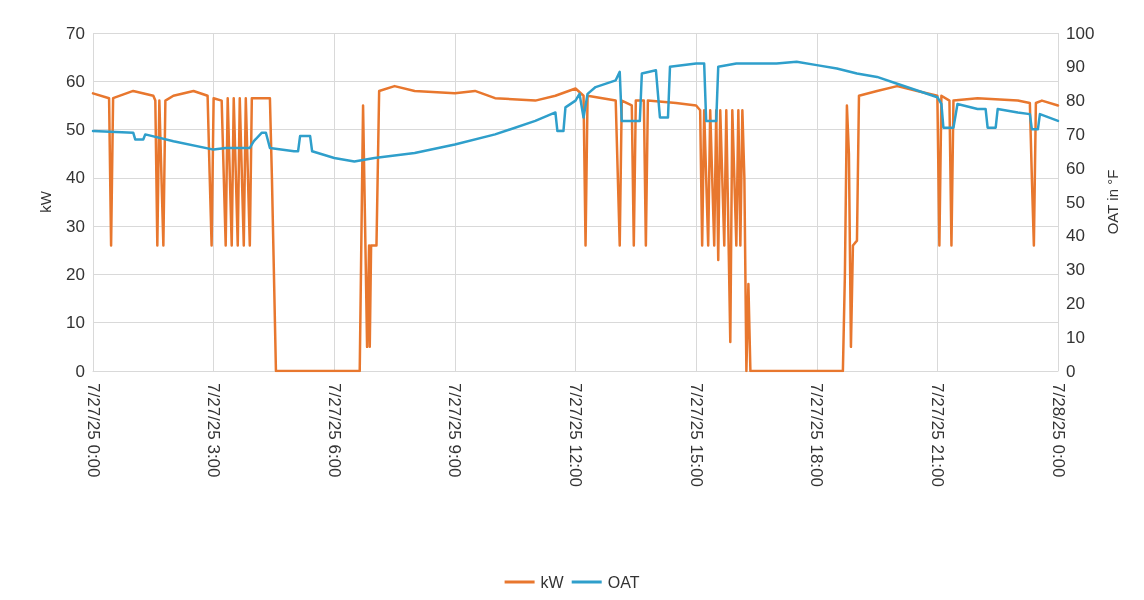 This screenshot has width=1144, height=600. What do you see at coordinates (334, 430) in the screenshot?
I see `x-tick-label: 7/27/25 6:00` at bounding box center [334, 430].